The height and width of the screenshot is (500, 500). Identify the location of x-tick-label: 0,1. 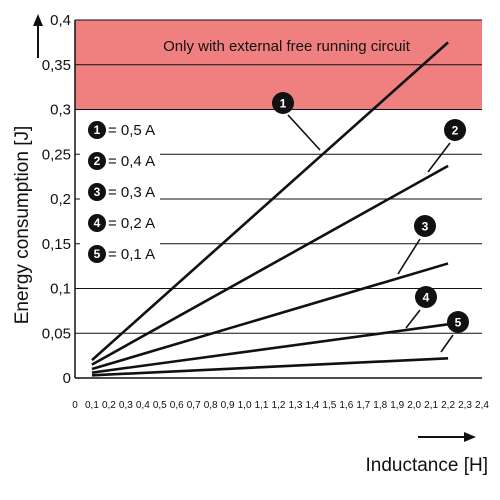
(92, 405).